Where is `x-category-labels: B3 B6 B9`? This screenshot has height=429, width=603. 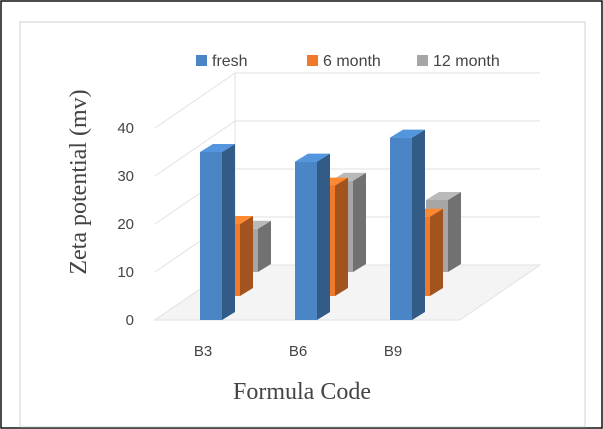
x-category-labels: B3 B6 B9 is located at coordinates (298, 351).